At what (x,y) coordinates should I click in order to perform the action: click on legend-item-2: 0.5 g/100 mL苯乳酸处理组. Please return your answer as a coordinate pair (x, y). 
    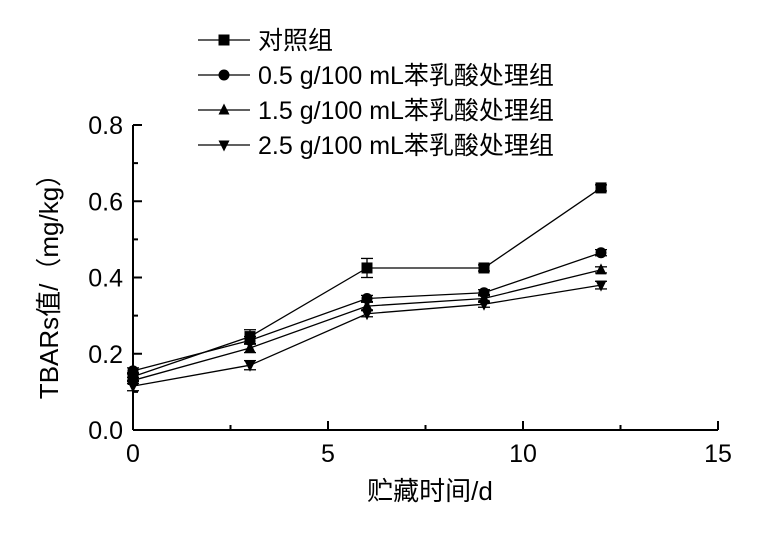
    Looking at the image, I should click on (376, 76).